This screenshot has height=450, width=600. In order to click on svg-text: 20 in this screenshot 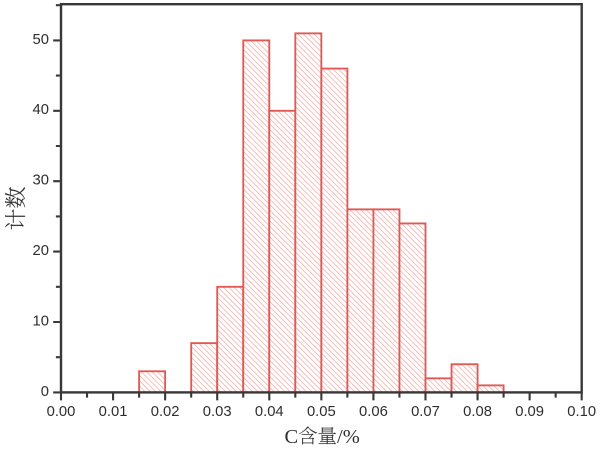, I will do `click(41, 251)`.